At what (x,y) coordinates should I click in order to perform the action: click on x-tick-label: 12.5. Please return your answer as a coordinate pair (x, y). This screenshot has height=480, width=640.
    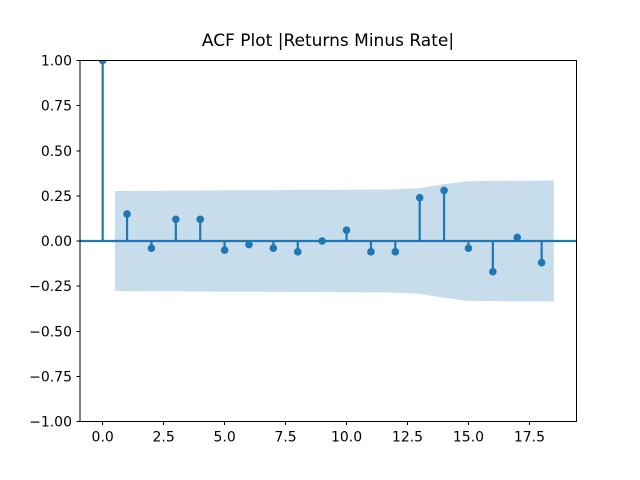
    Looking at the image, I should click on (407, 438).